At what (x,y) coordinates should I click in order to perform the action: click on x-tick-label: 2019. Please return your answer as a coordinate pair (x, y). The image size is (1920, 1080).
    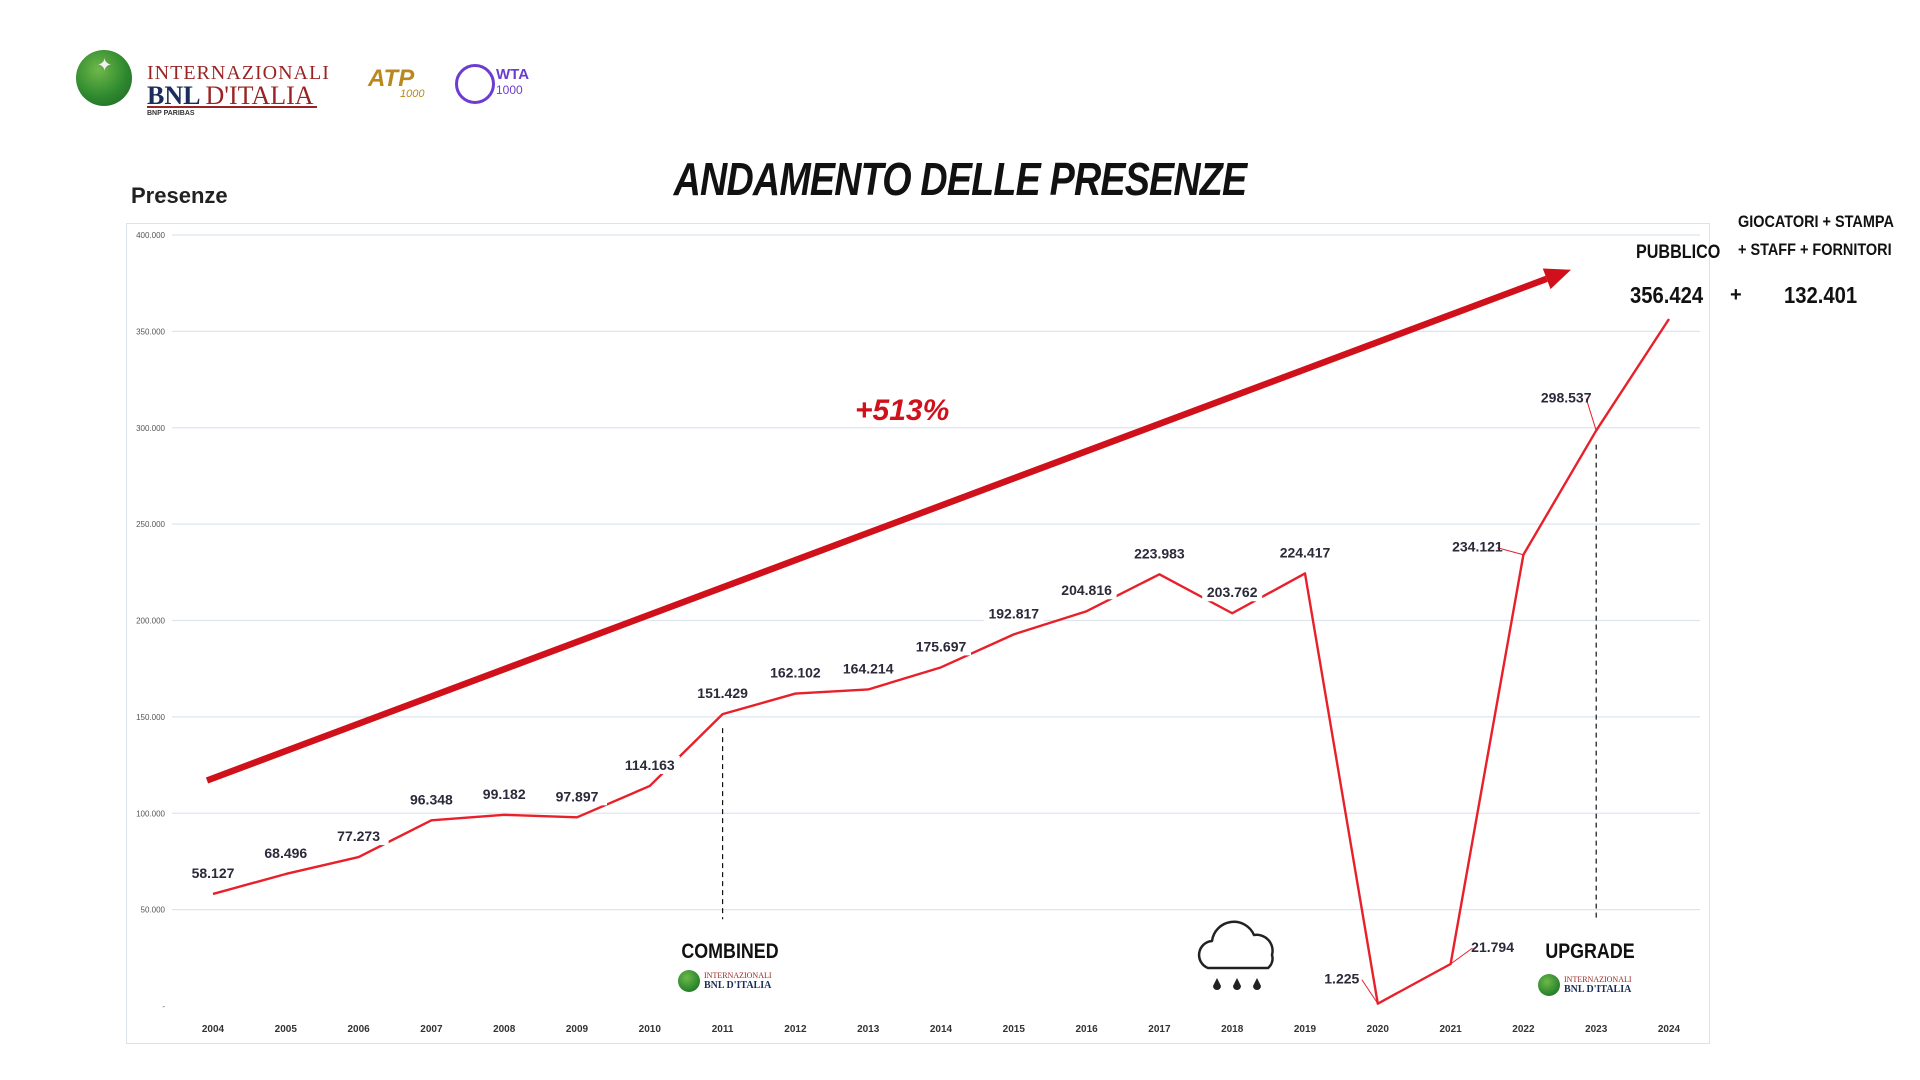
    Looking at the image, I should click on (1305, 1029).